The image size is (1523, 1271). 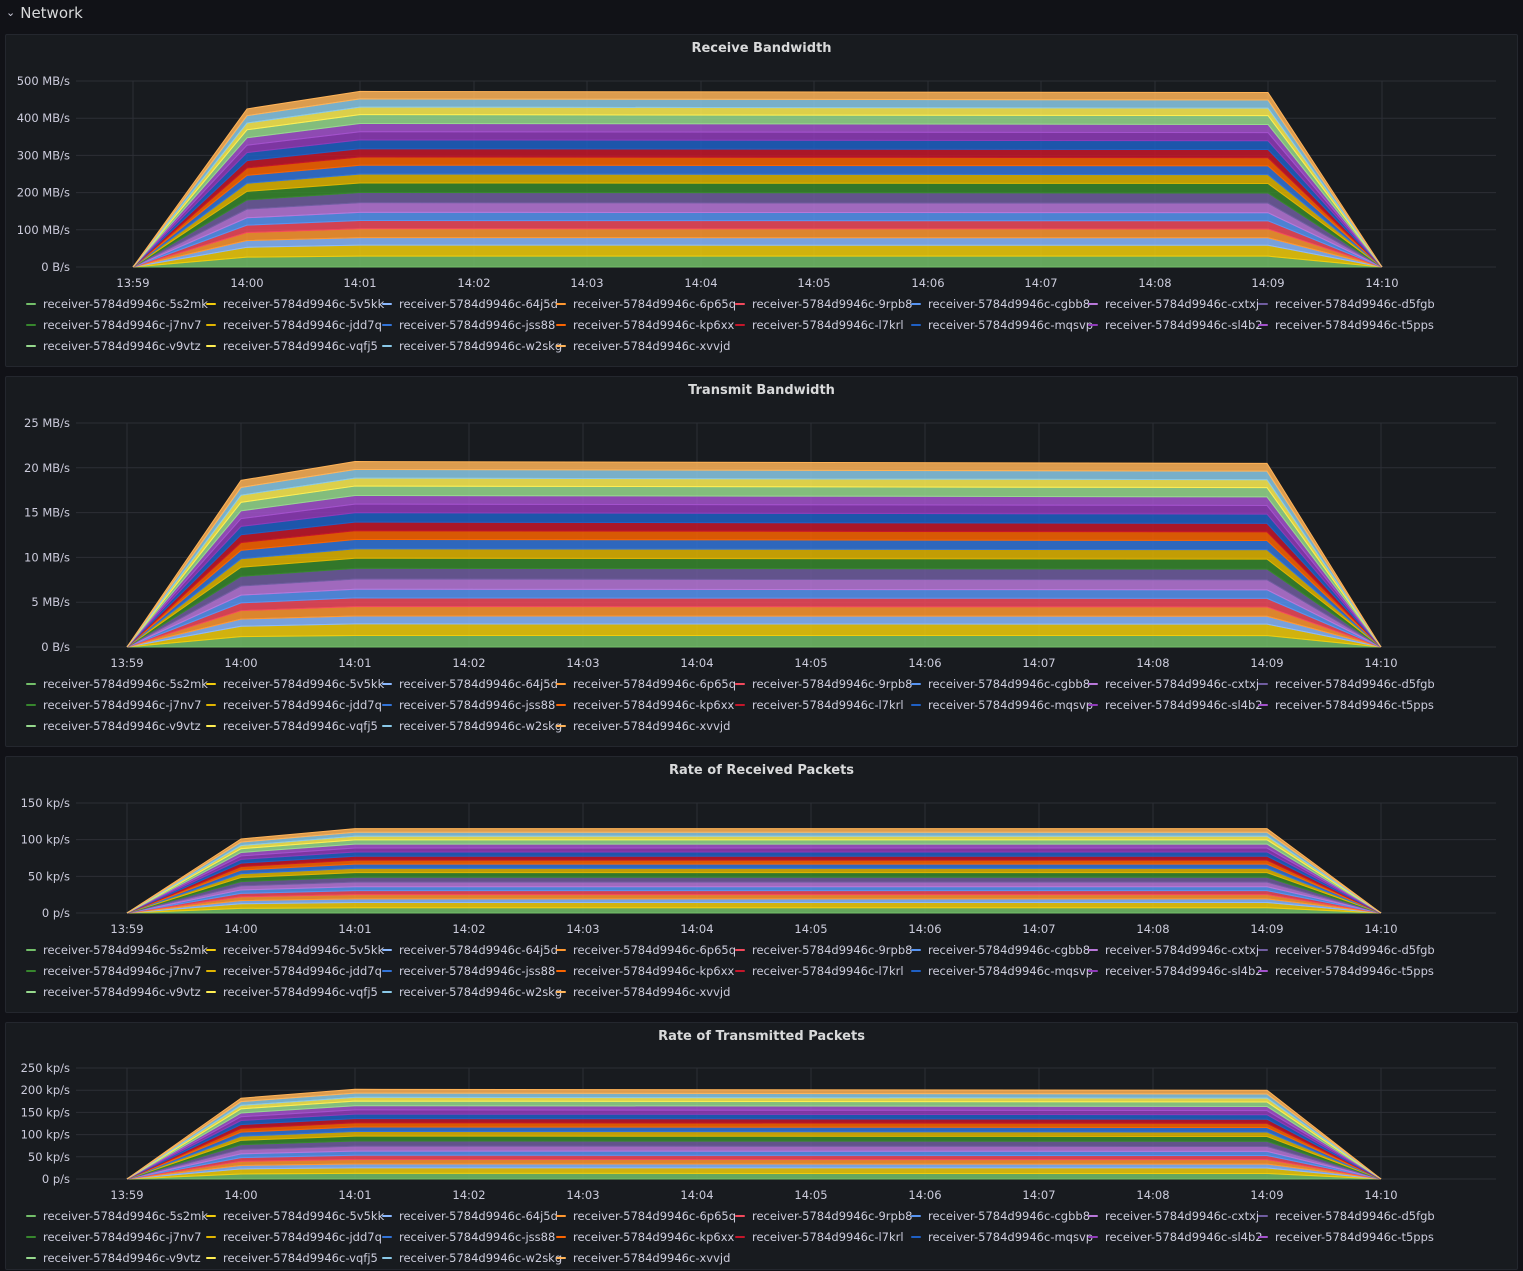 What do you see at coordinates (1355, 684) in the screenshot?
I see `legend-label: receiver-5784d9946c-d5fgb` at bounding box center [1355, 684].